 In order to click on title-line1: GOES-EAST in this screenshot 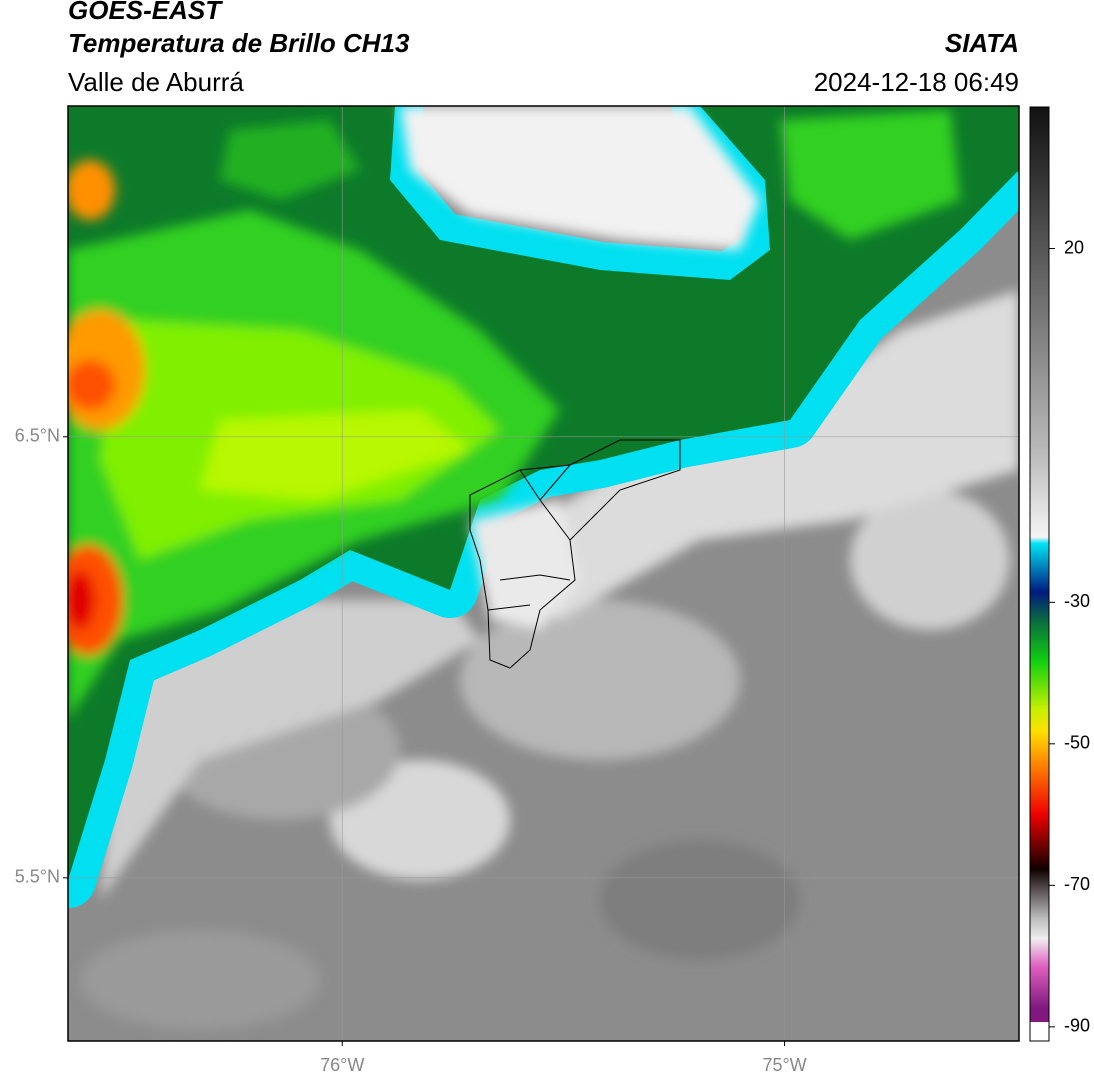, I will do `click(145, 12)`.